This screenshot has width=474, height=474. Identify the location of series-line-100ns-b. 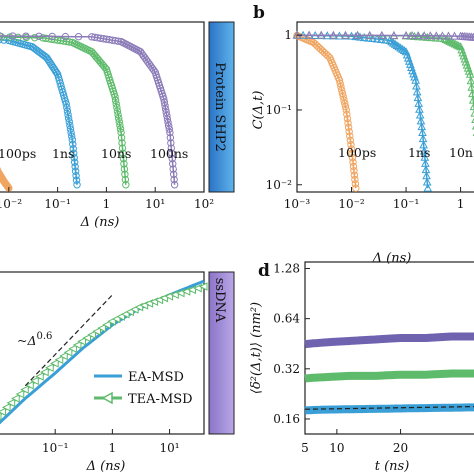
(385, 36).